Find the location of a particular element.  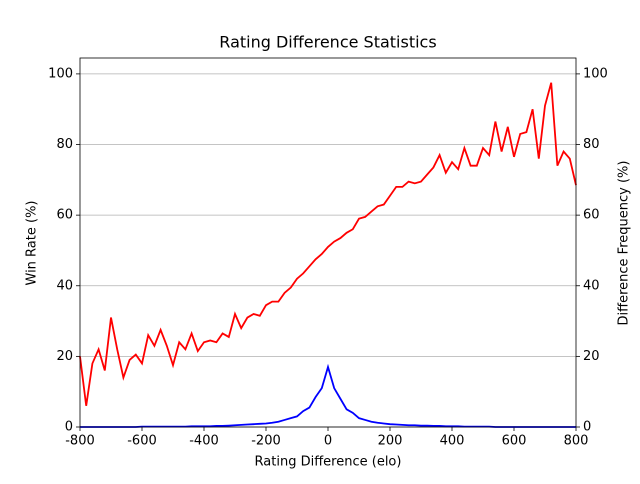

x-tick-label: 400 is located at coordinates (452, 441).